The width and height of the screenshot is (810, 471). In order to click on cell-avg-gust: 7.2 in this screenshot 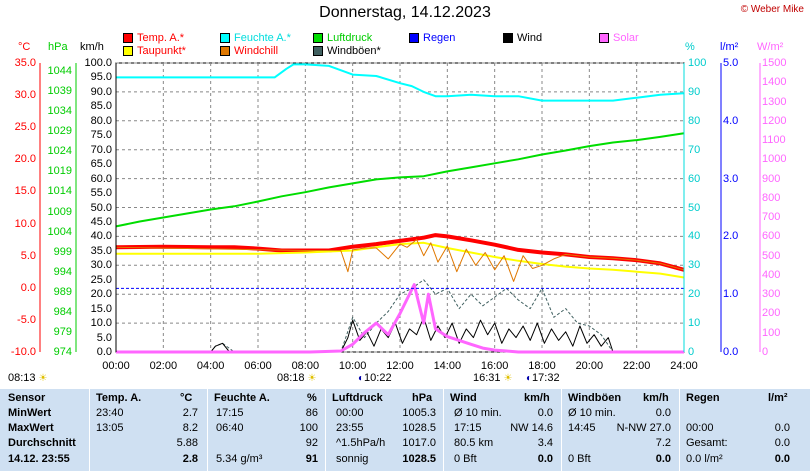, I will do `click(663, 443)`.